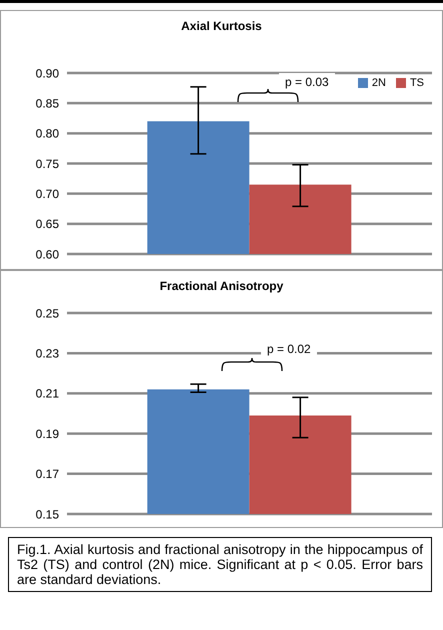  Describe the element at coordinates (48, 433) in the screenshot. I see `y-tick-label: 0.19` at that location.